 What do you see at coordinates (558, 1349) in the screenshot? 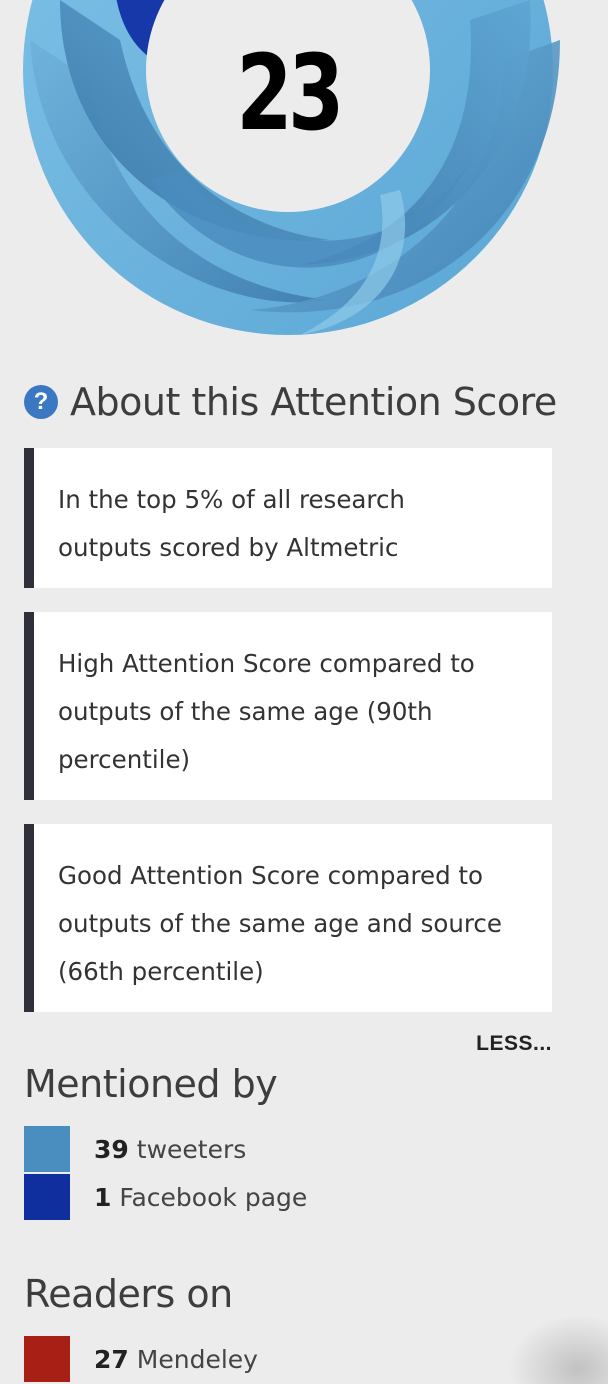
I see `corner-shadow` at bounding box center [558, 1349].